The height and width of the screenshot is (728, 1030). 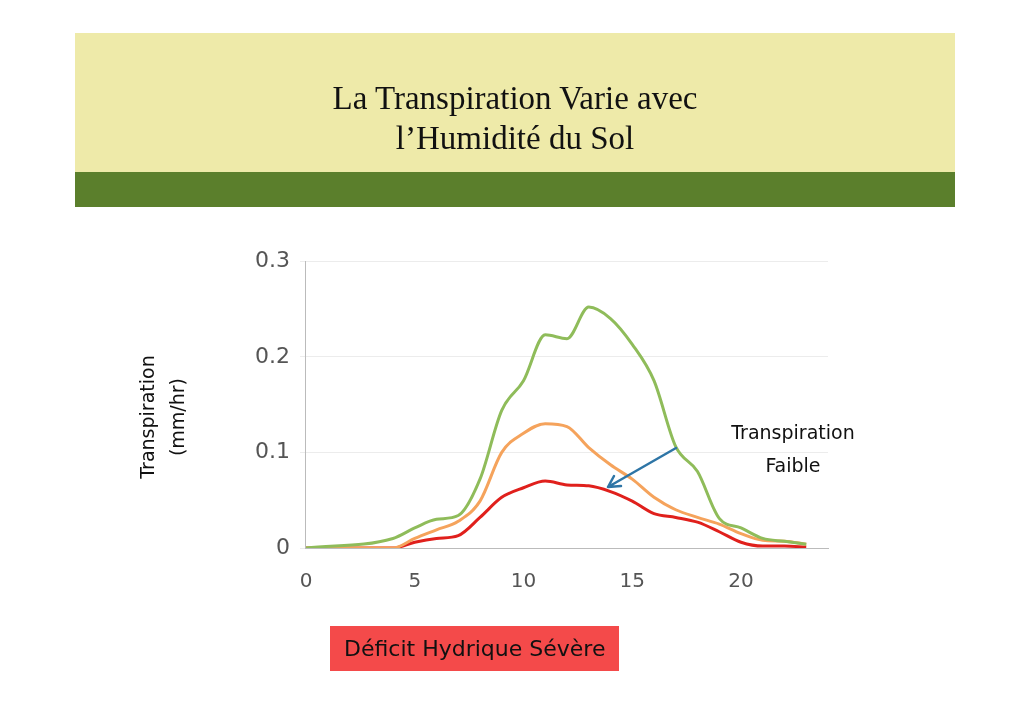 What do you see at coordinates (741, 580) in the screenshot?
I see `x-tick-label: 20` at bounding box center [741, 580].